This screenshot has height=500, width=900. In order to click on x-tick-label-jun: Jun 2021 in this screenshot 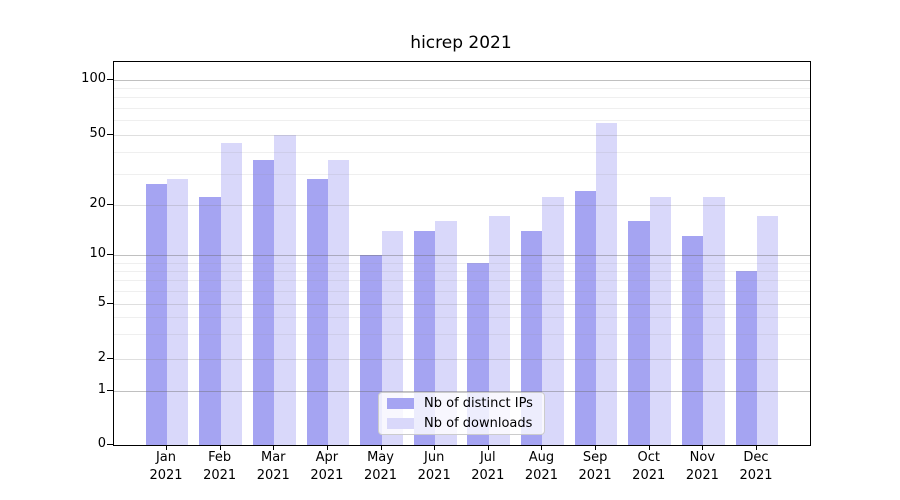, I will do `click(434, 466)`.